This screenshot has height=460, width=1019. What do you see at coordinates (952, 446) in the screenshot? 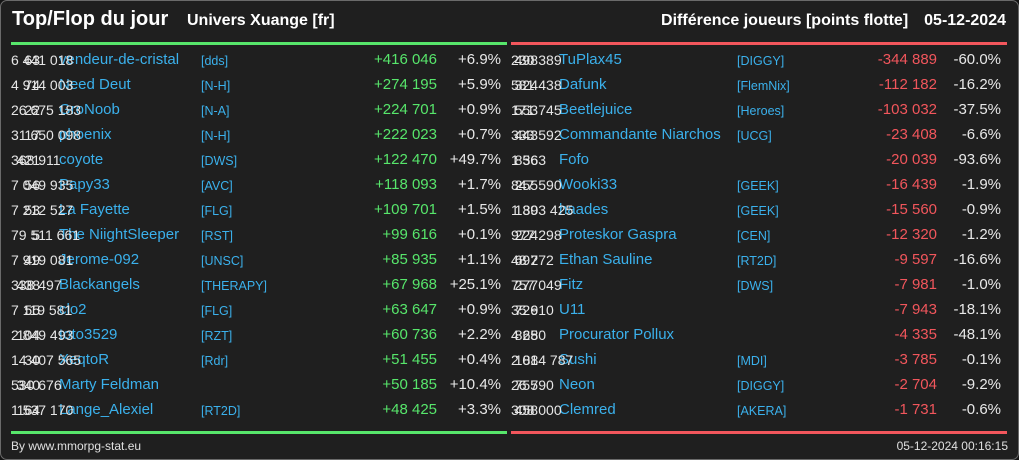
I see `footer-timestamp: 05-12-2024 00:16:15` at bounding box center [952, 446].